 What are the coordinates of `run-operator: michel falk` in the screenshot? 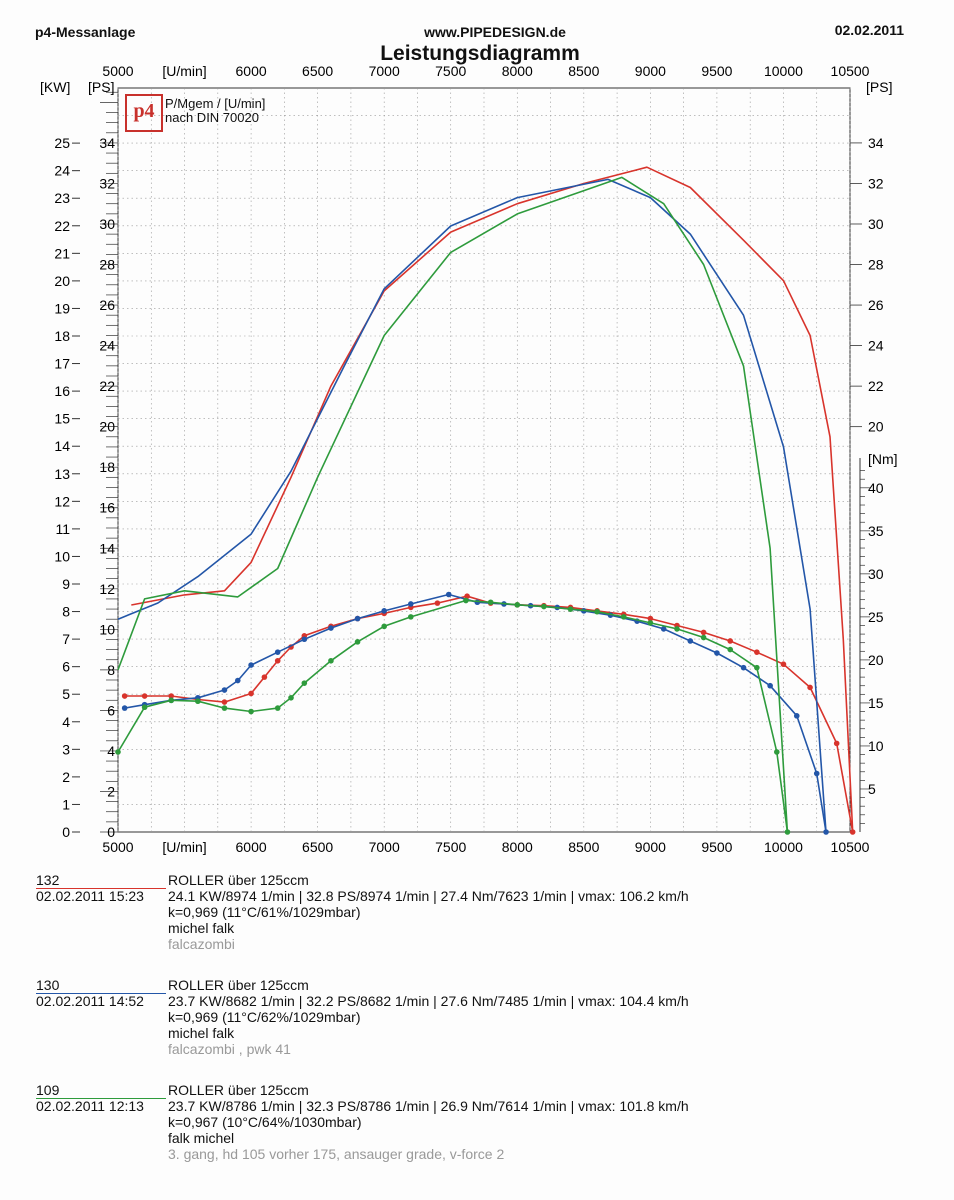 It's located at (201, 928).